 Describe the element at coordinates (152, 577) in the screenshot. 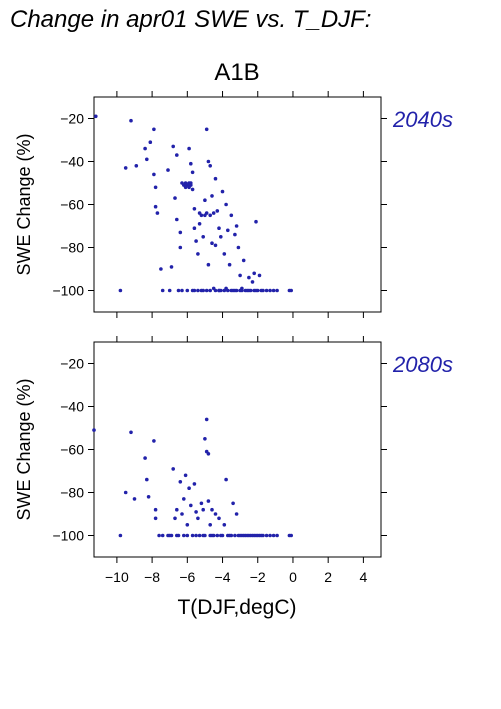

I see `x-tick-label: −8` at that location.